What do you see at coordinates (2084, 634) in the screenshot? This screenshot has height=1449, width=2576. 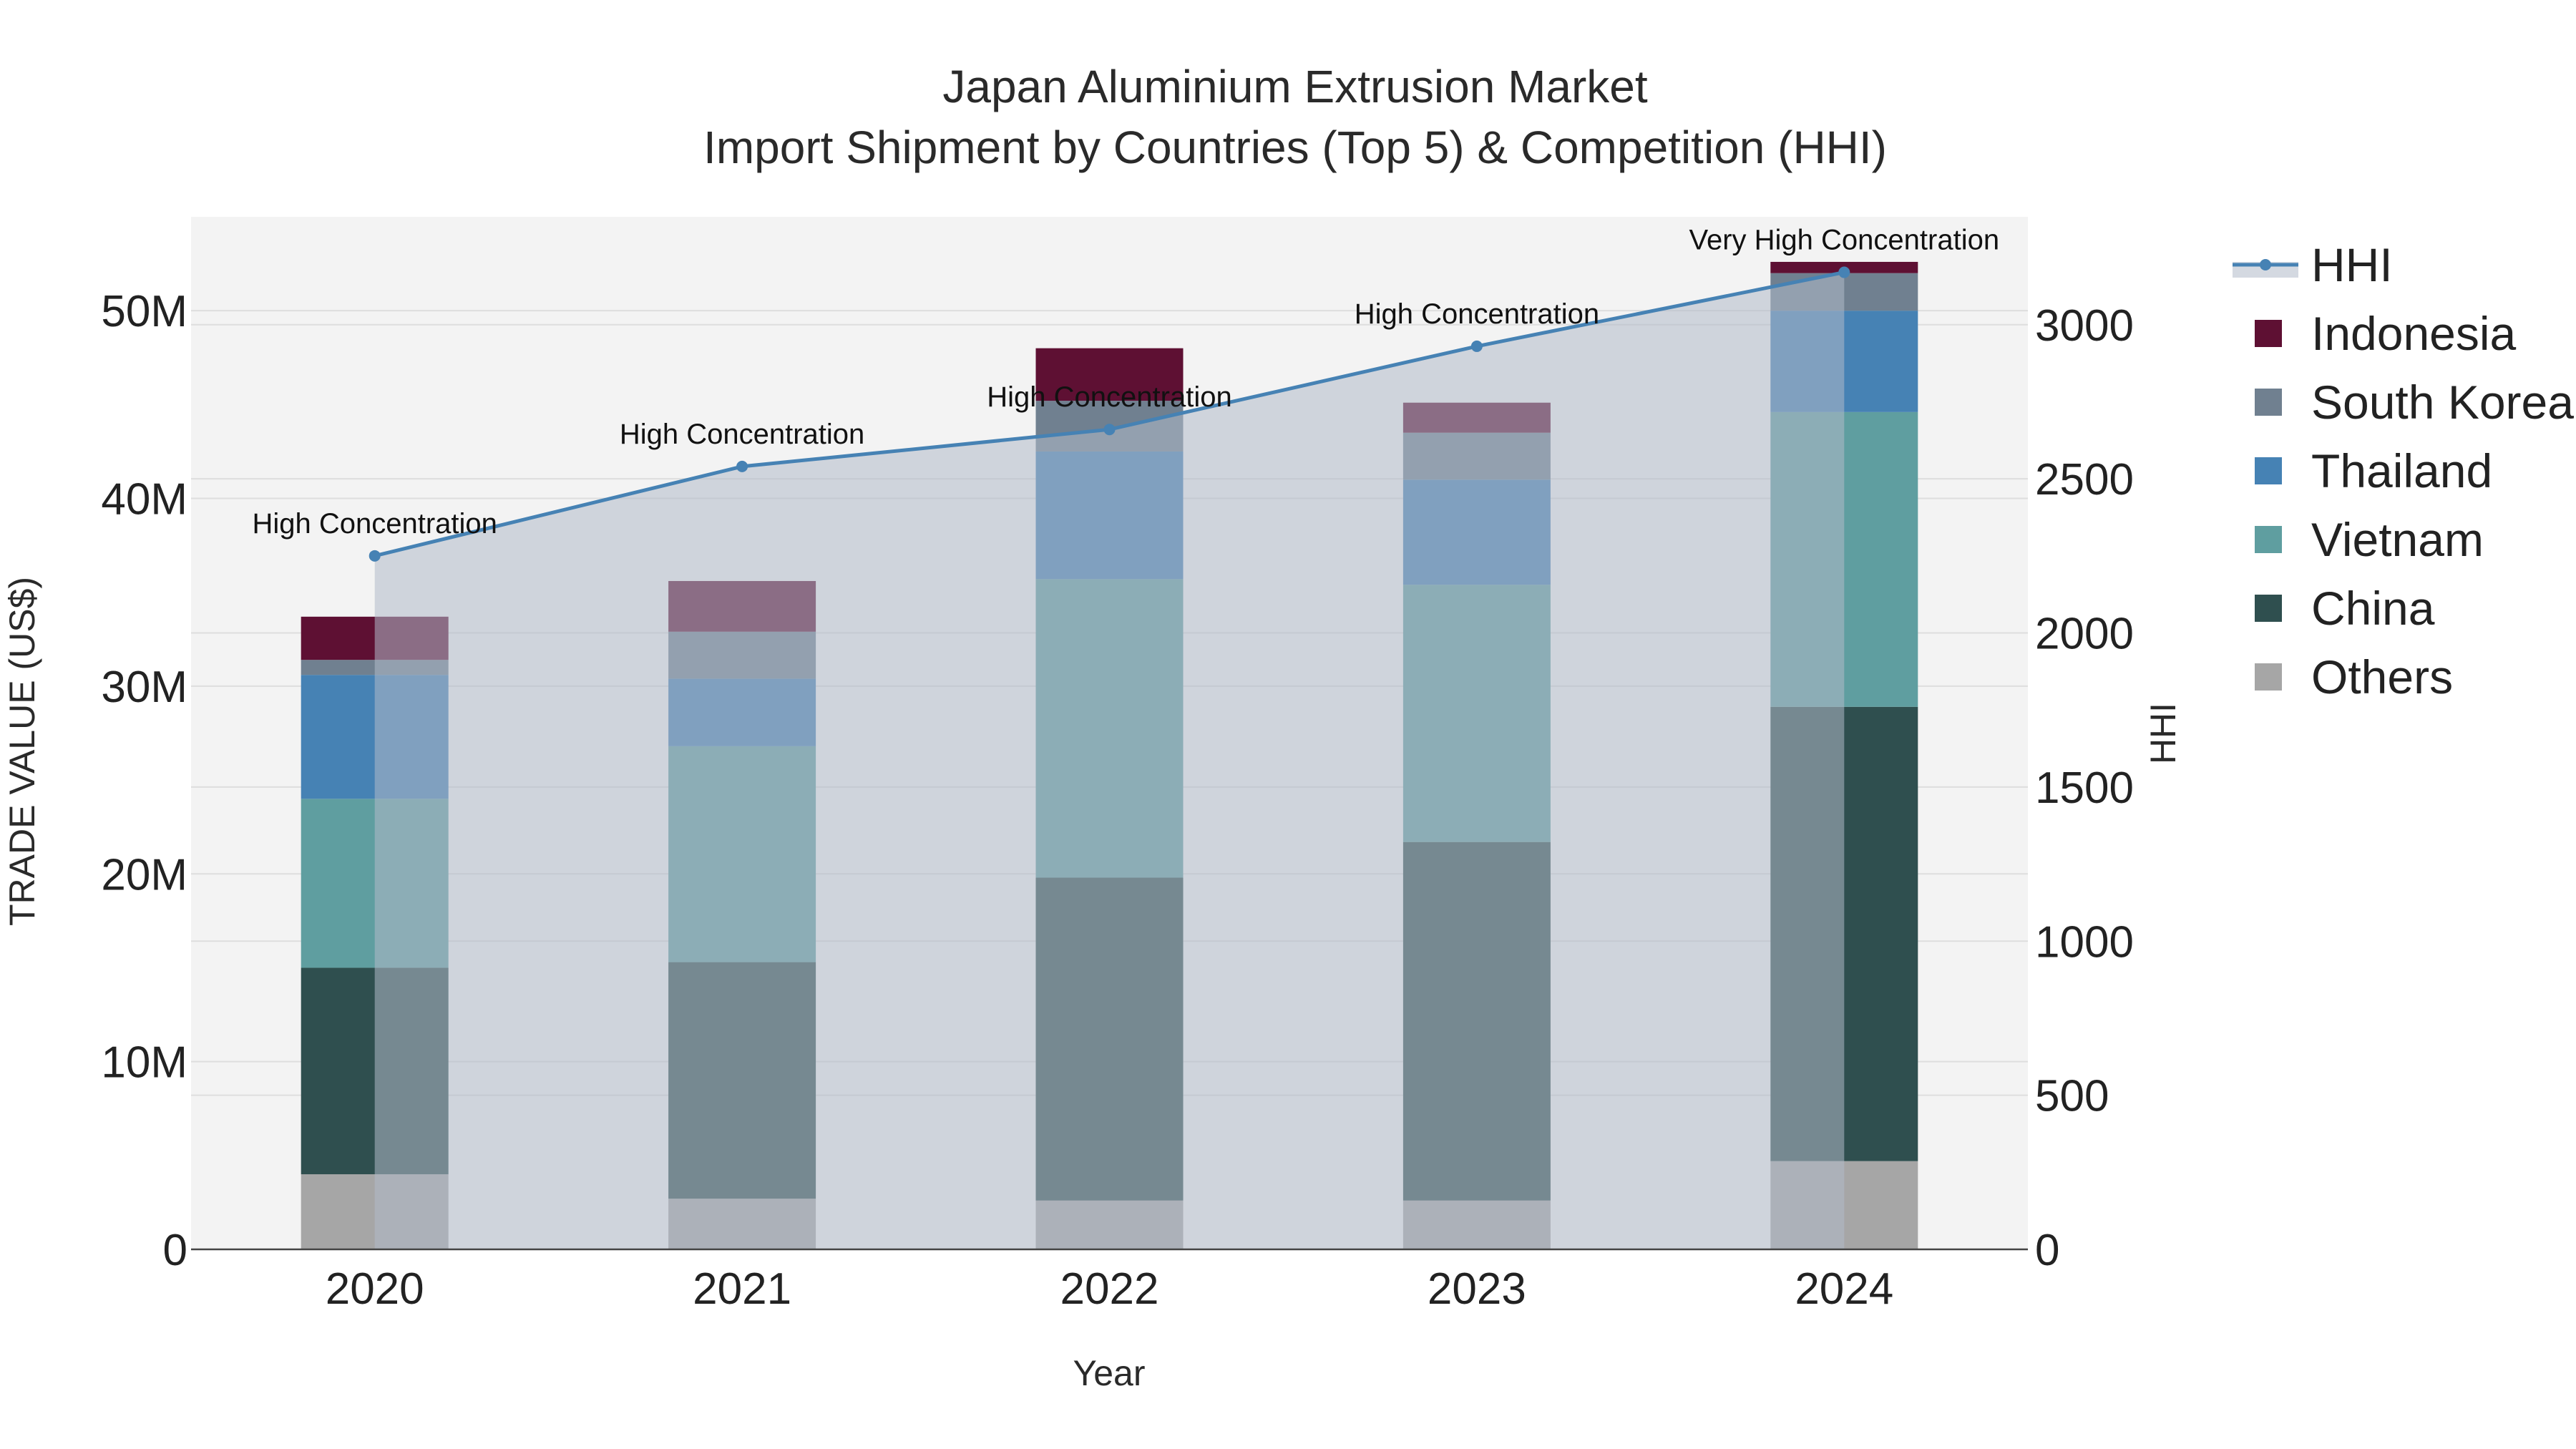 I see `y2-tick-label: 2000` at bounding box center [2084, 634].